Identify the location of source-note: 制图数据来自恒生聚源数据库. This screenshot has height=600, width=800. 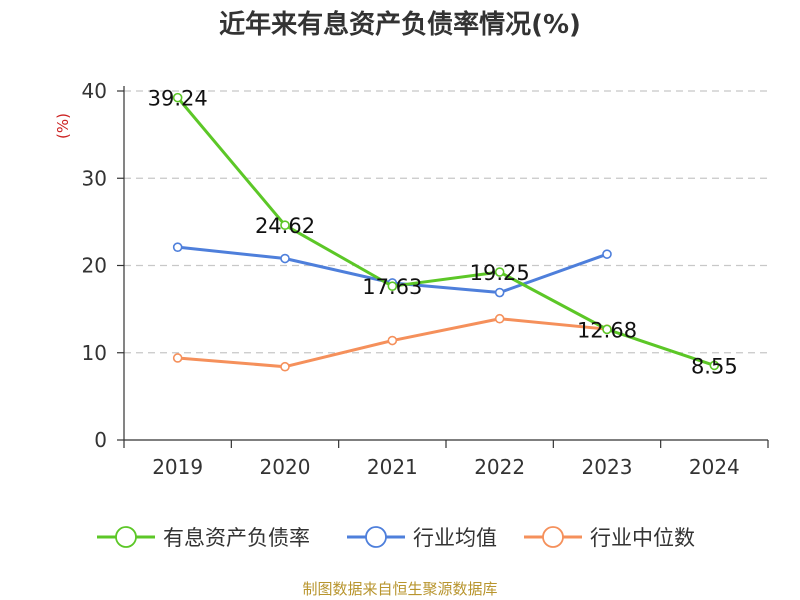
(400, 589).